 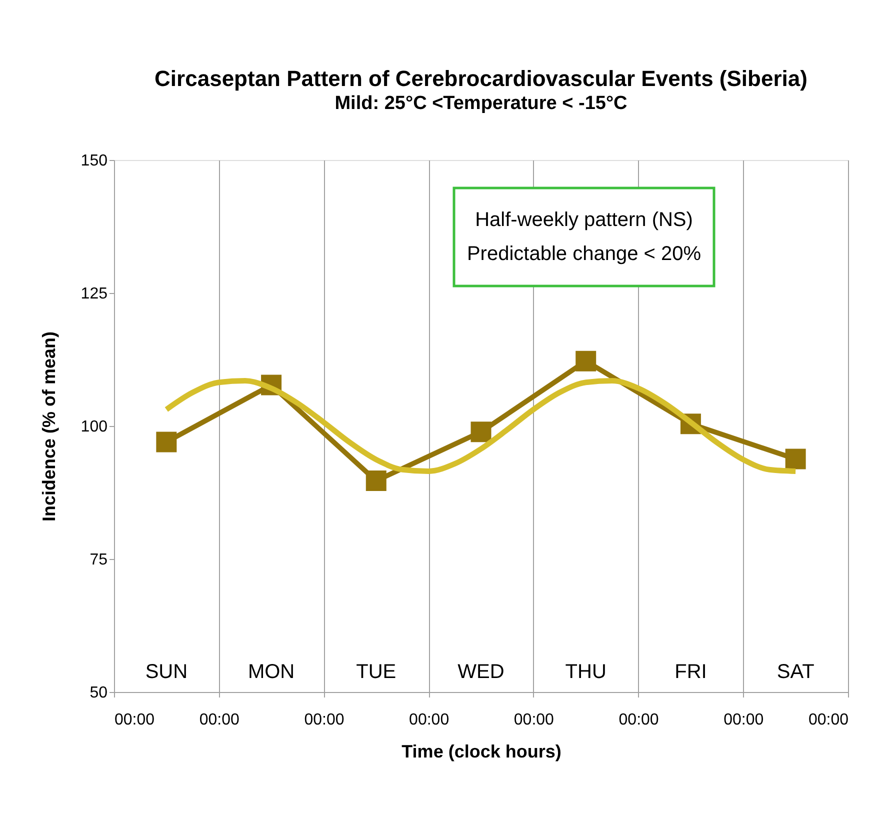 I want to click on y-tick-label: 100, so click(x=94, y=427).